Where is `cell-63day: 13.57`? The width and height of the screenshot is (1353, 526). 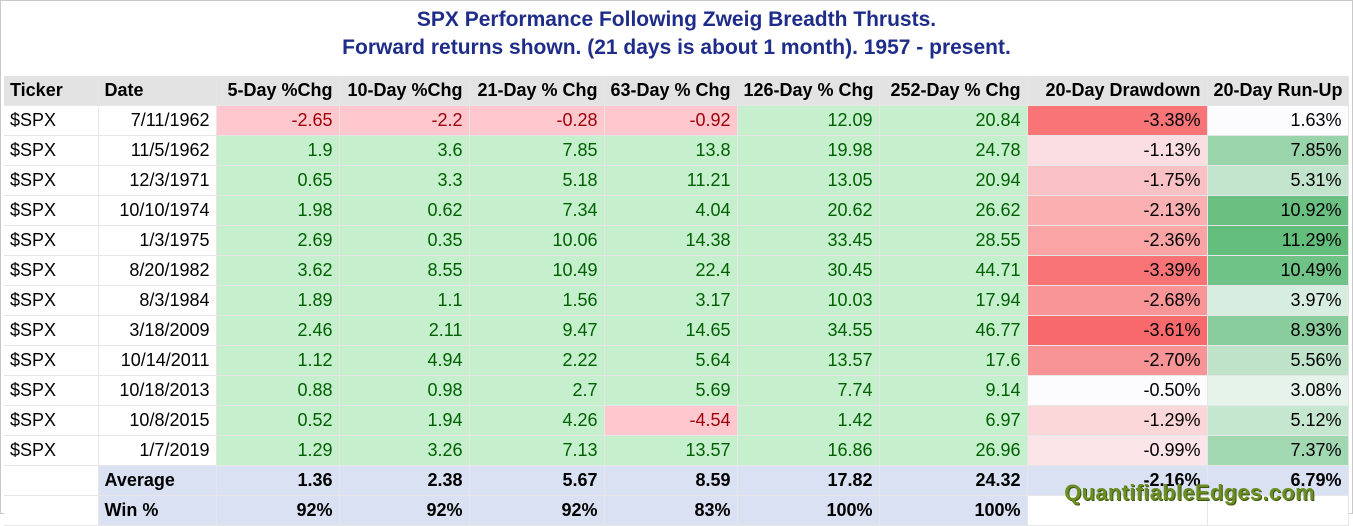
cell-63day: 13.57 is located at coordinates (671, 450).